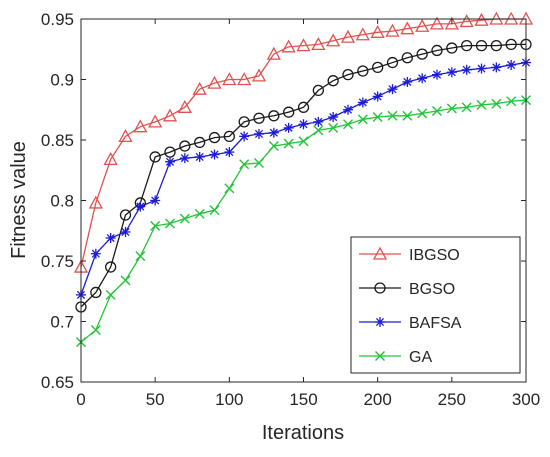 The height and width of the screenshot is (457, 550). What do you see at coordinates (435, 305) in the screenshot?
I see `legend-box` at bounding box center [435, 305].